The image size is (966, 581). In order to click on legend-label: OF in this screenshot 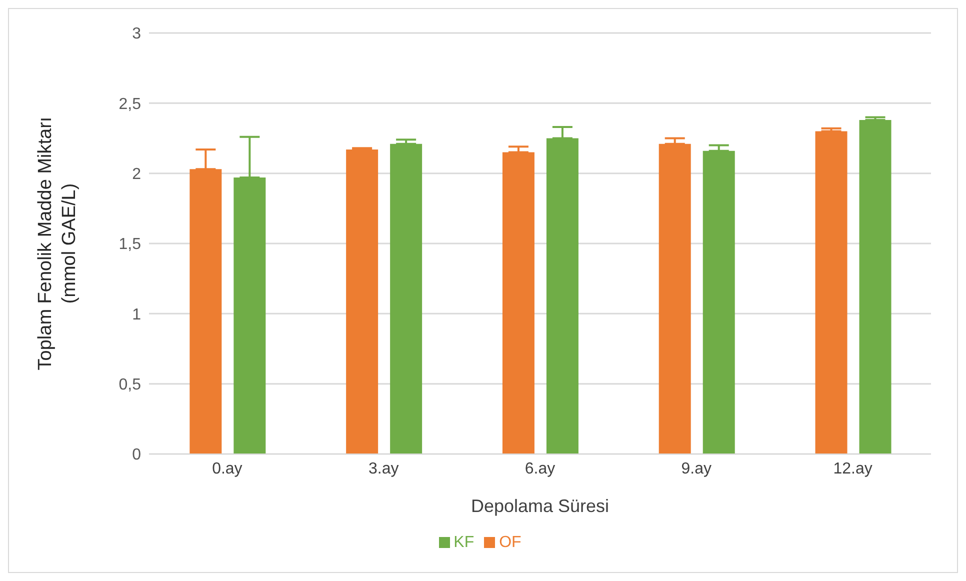, I will do `click(510, 542)`.